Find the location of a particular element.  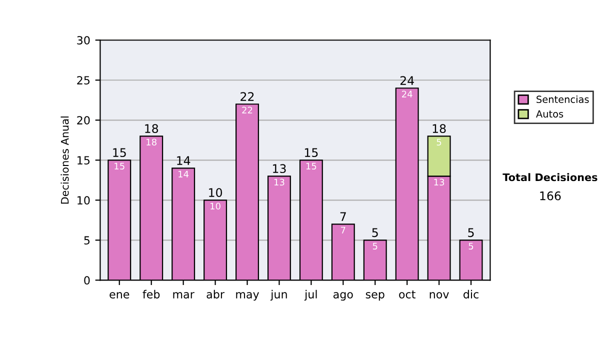

y-tick-label: 5 is located at coordinates (87, 240).